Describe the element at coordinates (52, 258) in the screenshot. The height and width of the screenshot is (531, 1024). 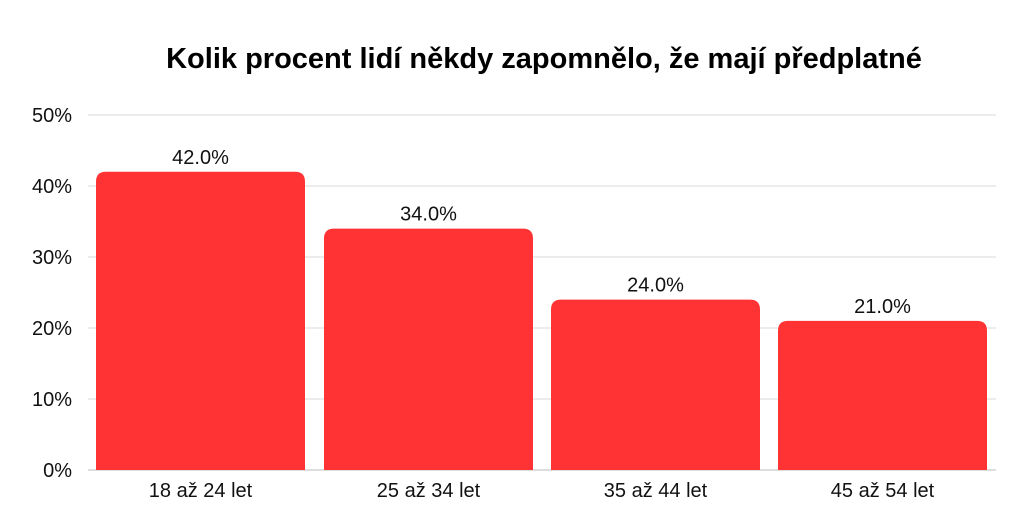
I see `y-tick-label: 30%` at that location.